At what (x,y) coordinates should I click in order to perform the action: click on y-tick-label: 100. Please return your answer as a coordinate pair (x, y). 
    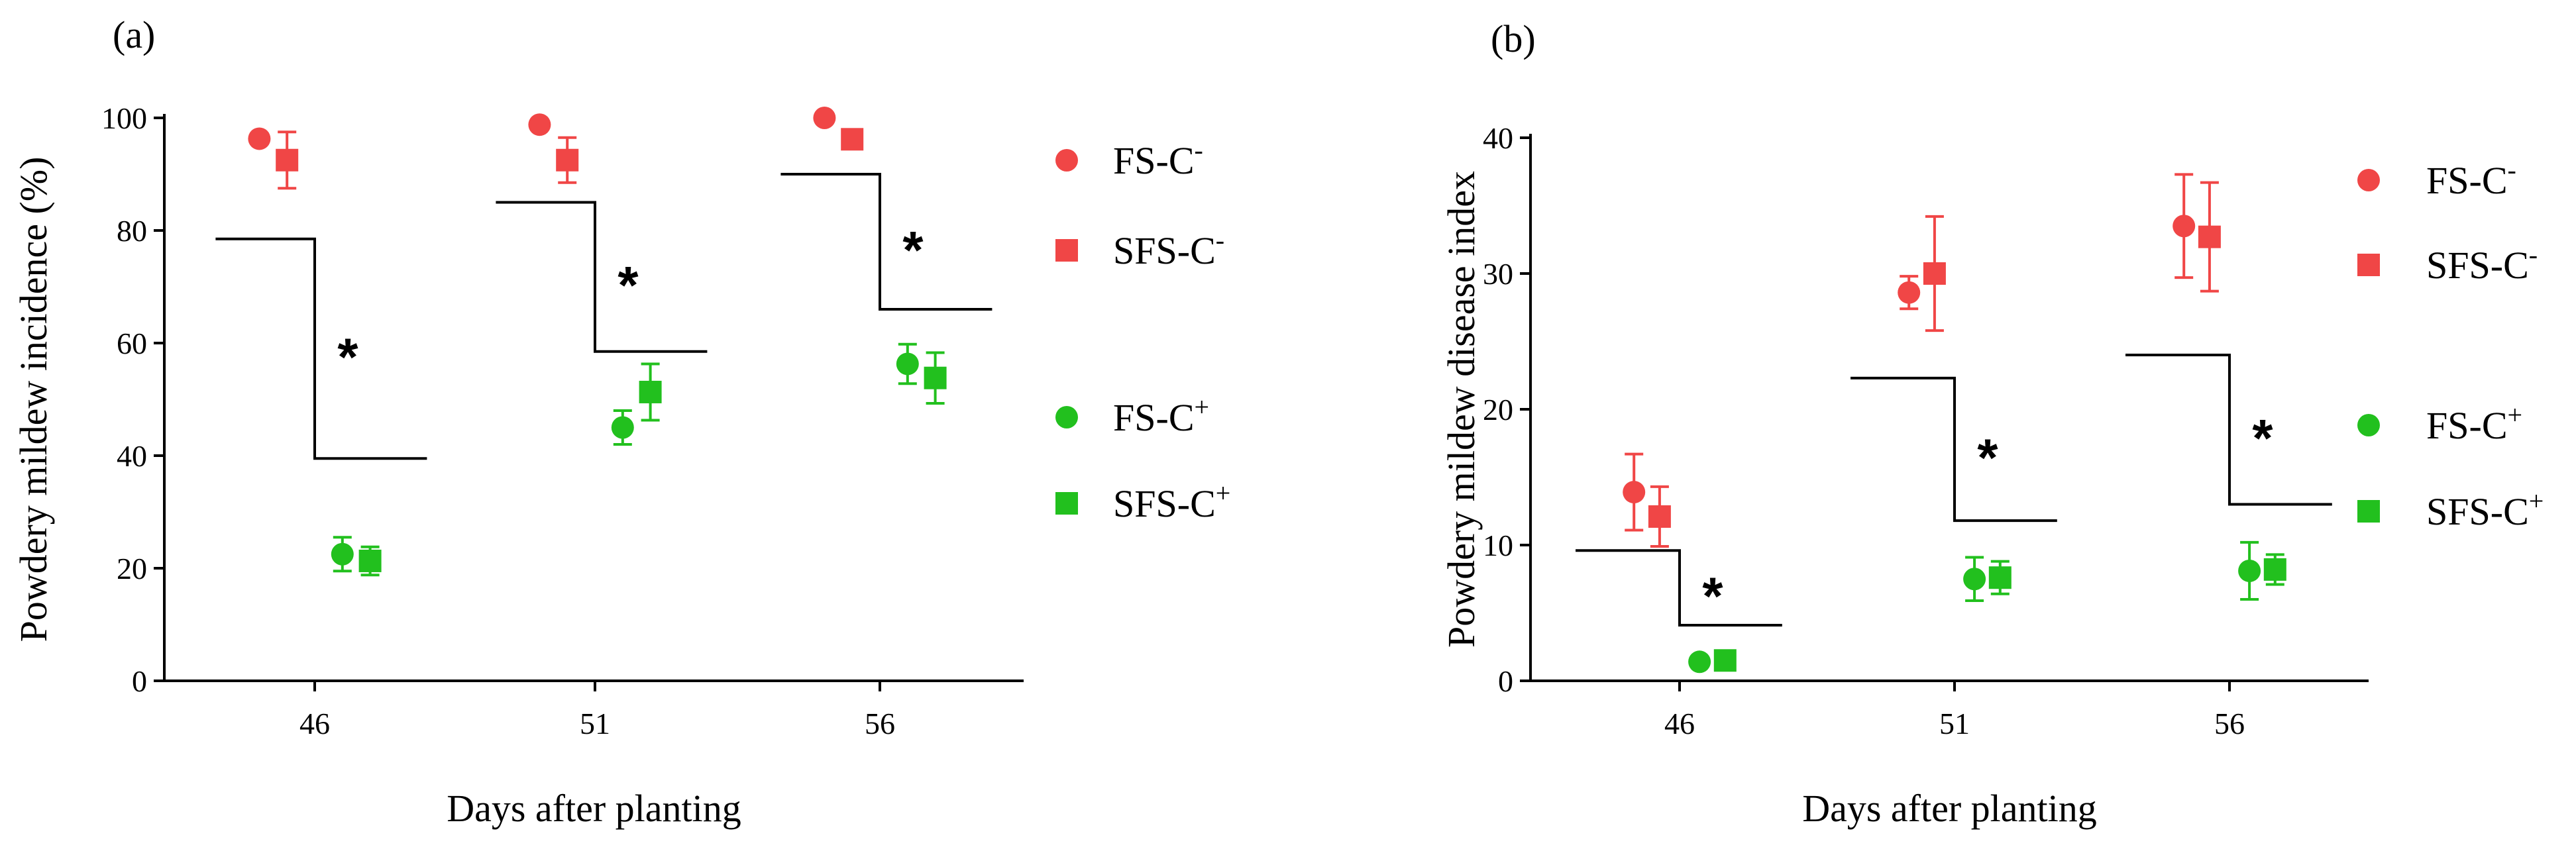
    Looking at the image, I should click on (124, 118).